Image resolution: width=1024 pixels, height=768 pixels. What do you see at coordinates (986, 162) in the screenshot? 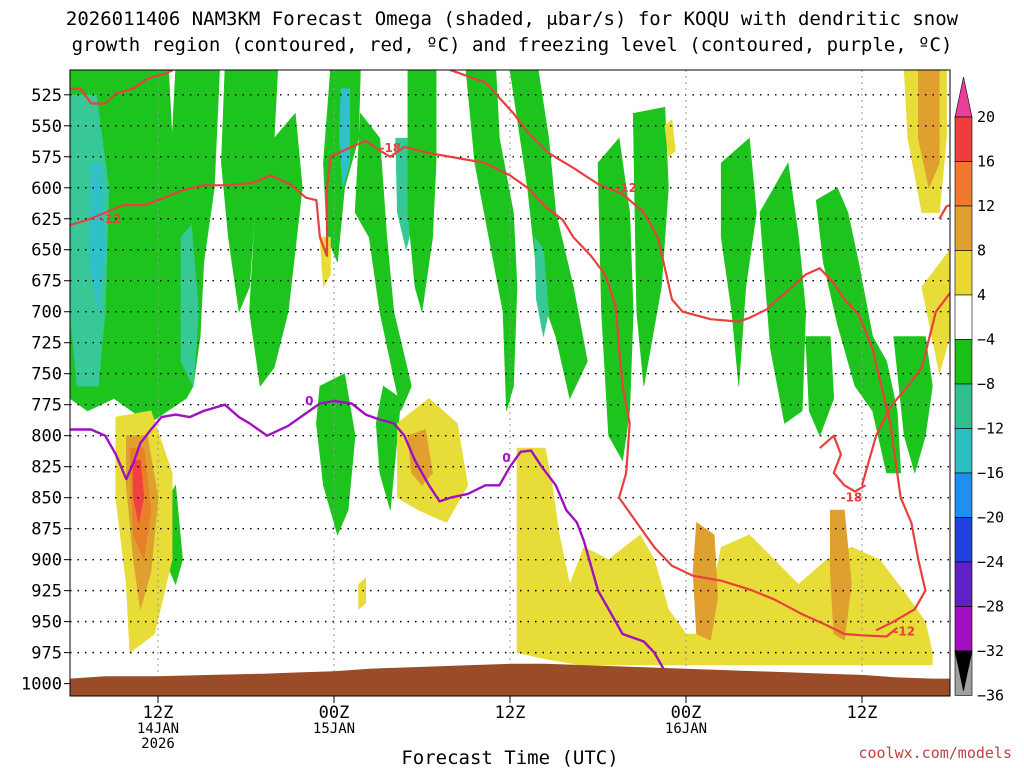
I see `colorbar-label: 16` at bounding box center [986, 162].